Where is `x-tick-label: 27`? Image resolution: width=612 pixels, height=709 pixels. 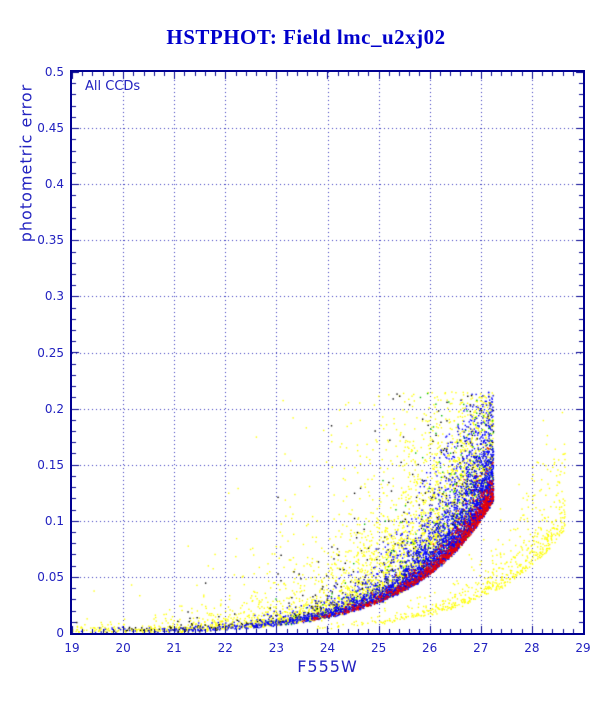
x-tick-label: 27 is located at coordinates (481, 648).